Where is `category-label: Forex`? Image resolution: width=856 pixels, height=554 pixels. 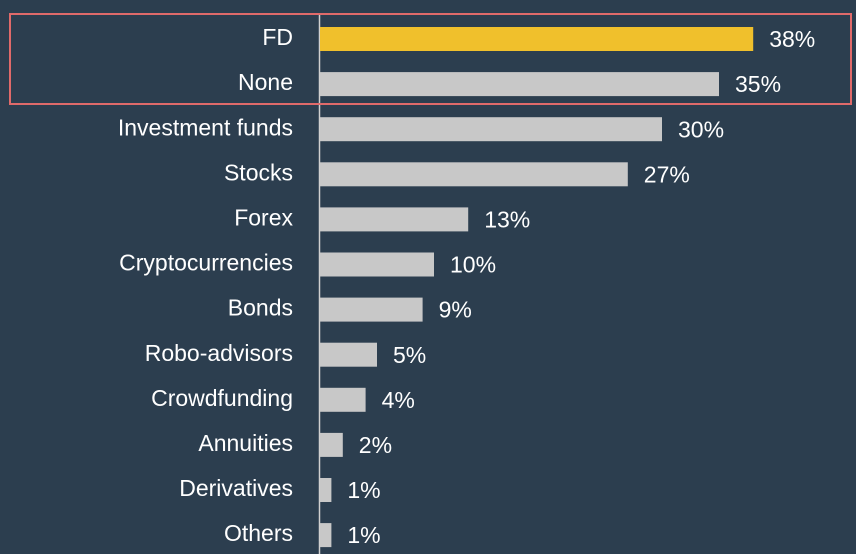 category-label: Forex is located at coordinates (263, 217).